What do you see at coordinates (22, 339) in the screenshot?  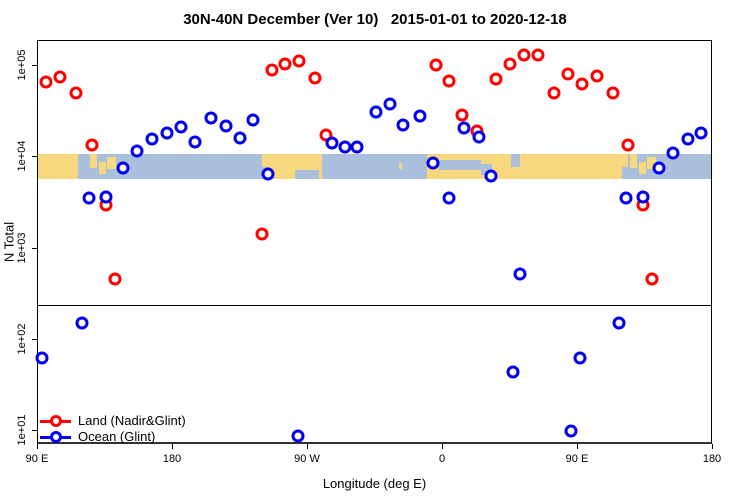 I see `y-tick-label: 1e+02` at bounding box center [22, 339].